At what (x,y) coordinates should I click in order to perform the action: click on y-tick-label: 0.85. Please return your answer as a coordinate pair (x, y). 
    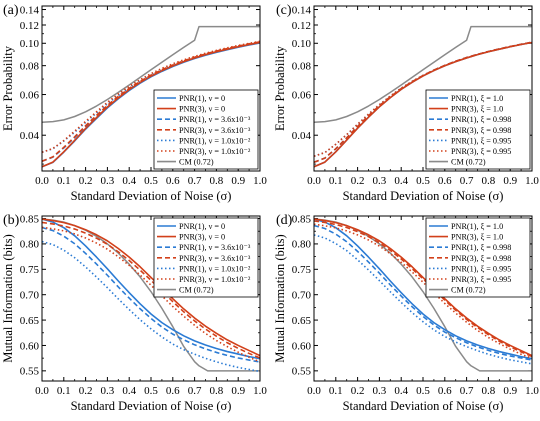
    Looking at the image, I should click on (302, 219).